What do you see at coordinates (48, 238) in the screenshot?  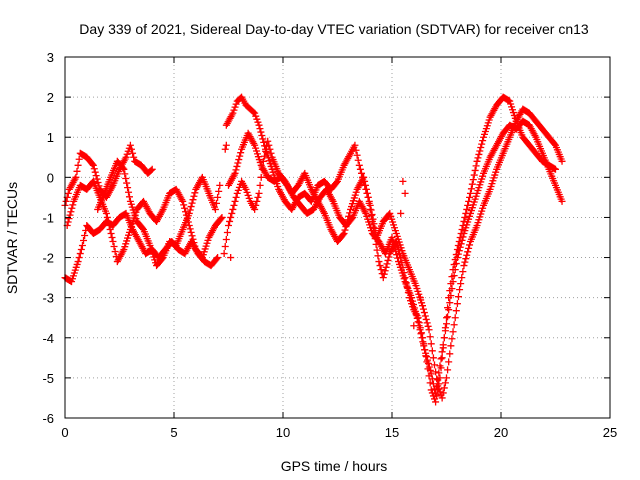 I see `y-tick-labels: -6 -5 -4 -3 -2 -1 0 1 2 3` at bounding box center [48, 238].